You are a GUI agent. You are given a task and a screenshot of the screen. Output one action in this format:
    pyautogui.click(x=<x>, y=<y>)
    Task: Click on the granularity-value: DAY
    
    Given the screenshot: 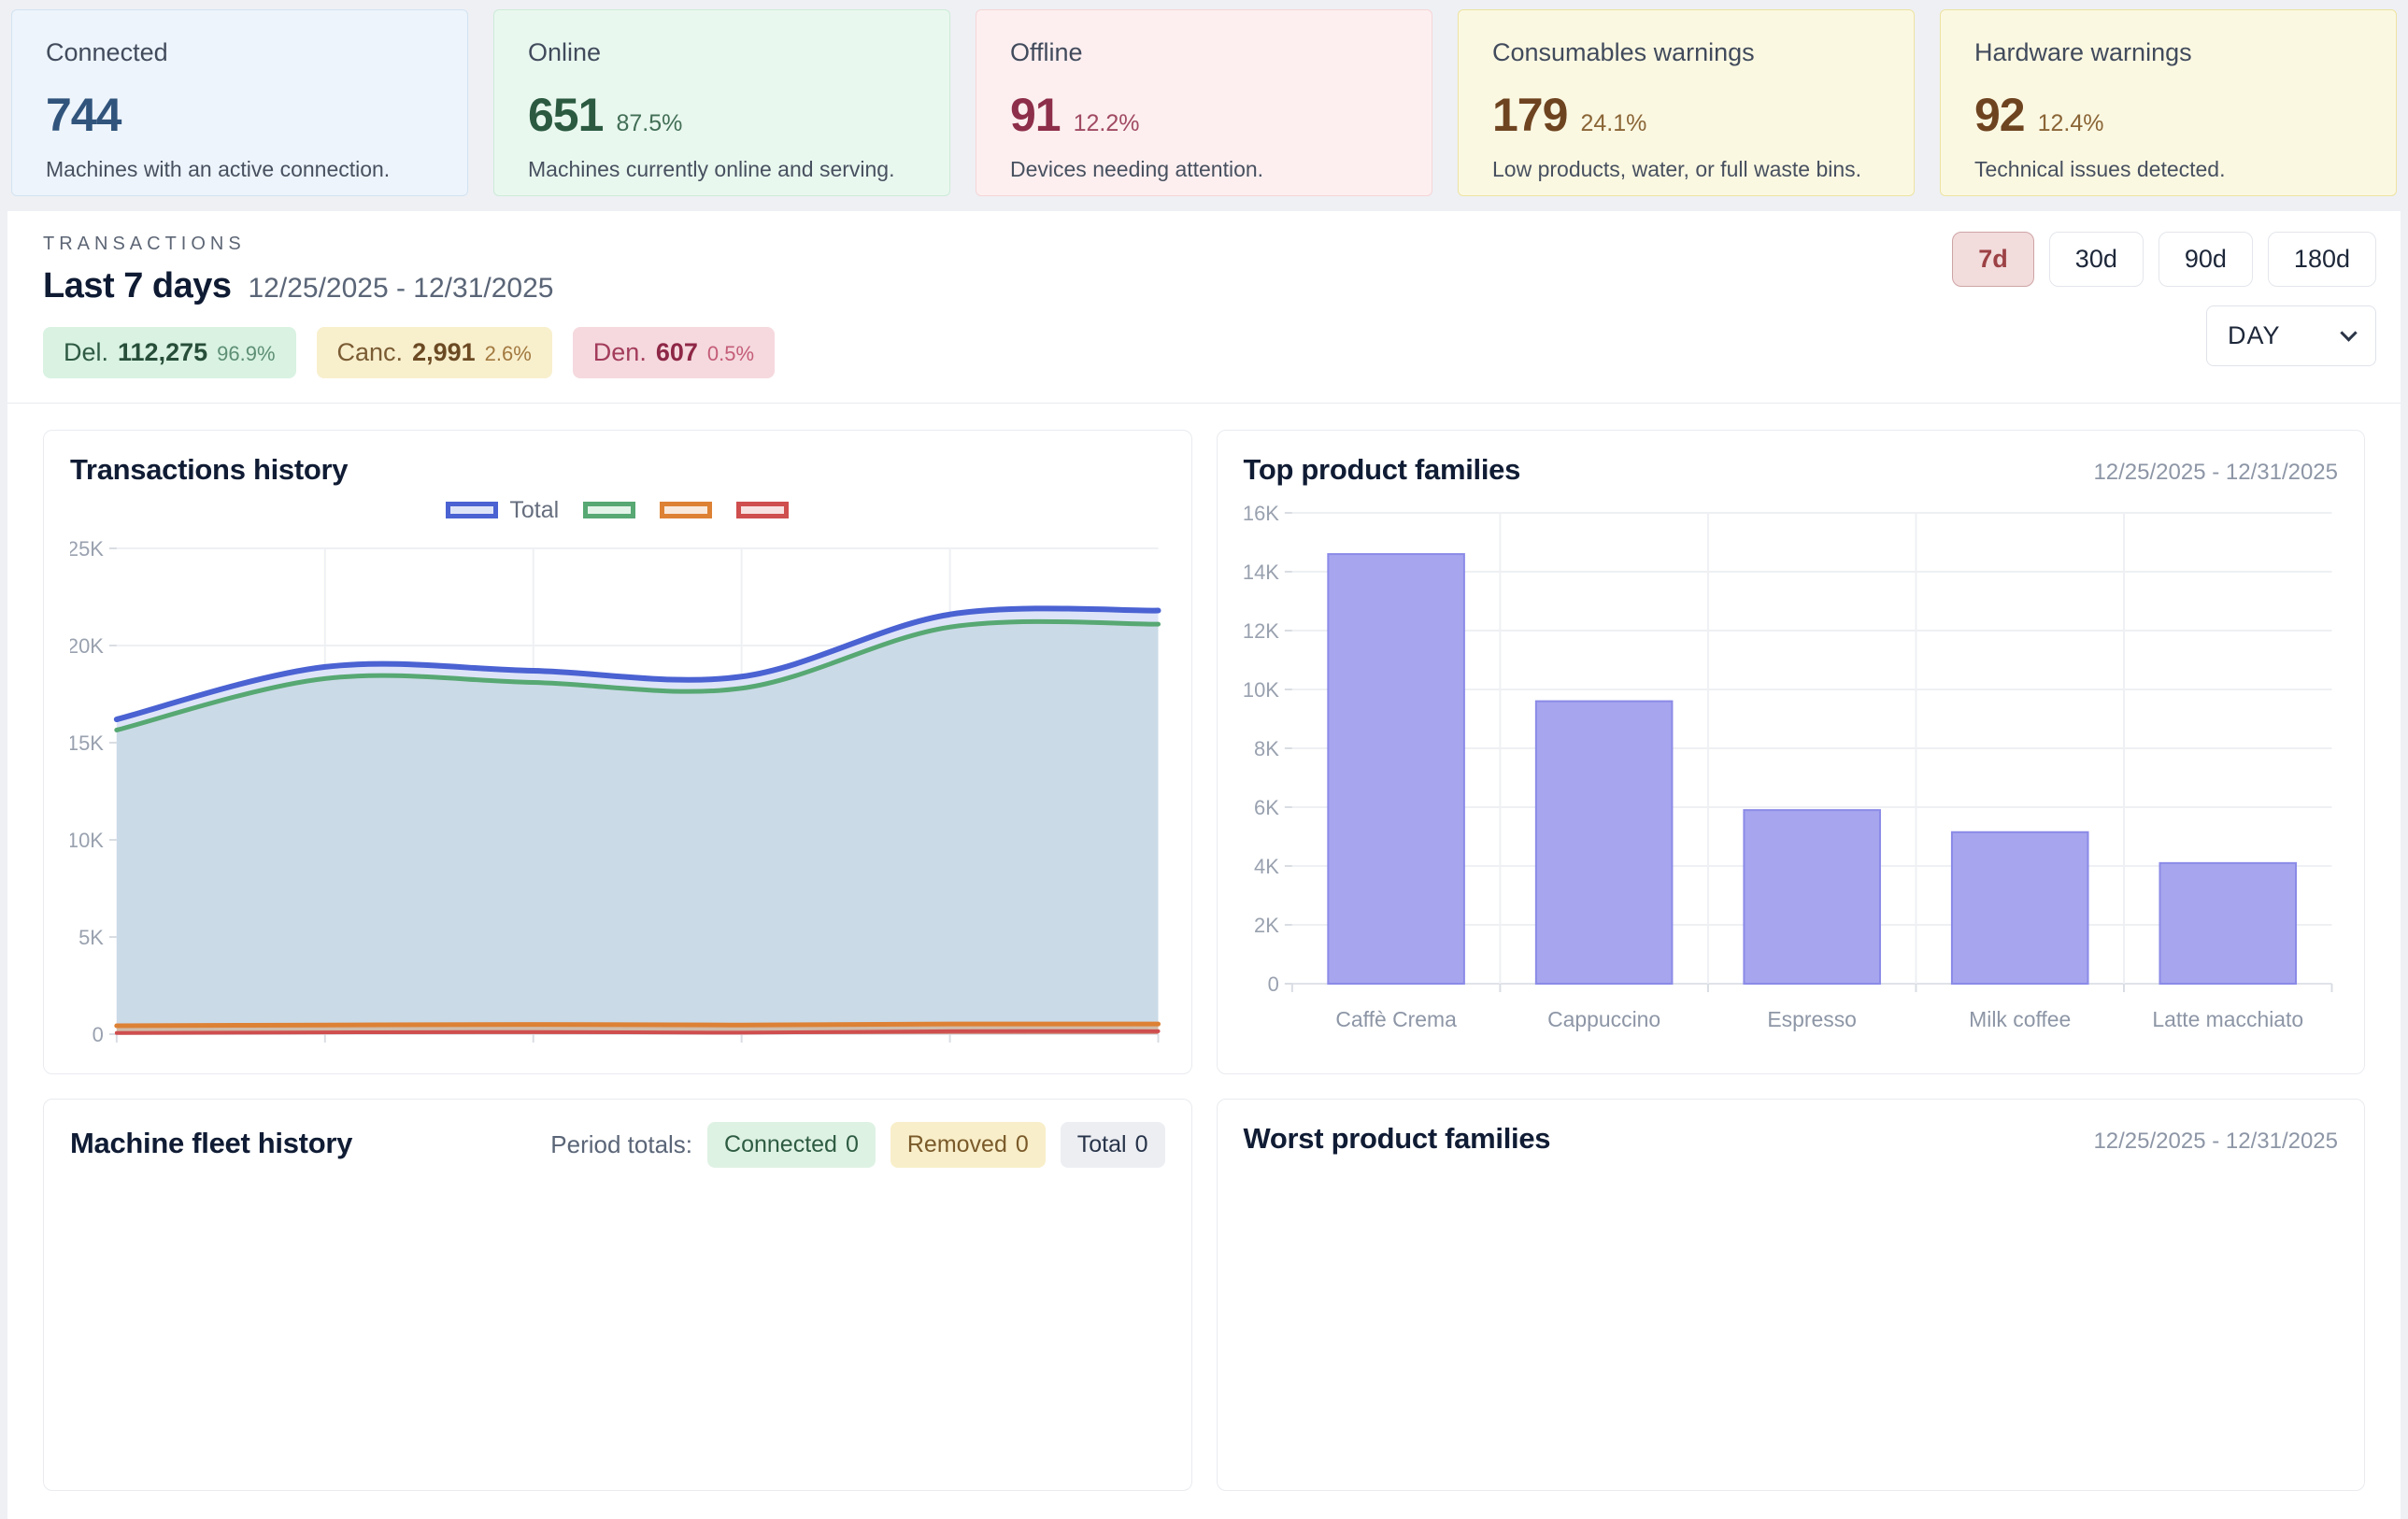 What is the action you would take?
    pyautogui.click(x=2254, y=335)
    